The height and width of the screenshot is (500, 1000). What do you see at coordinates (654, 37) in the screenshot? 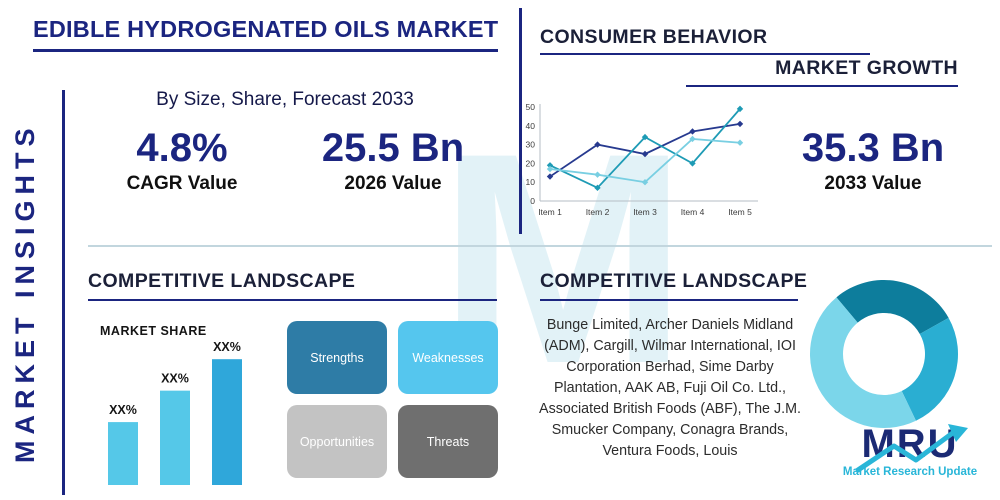
I see `consumer-behavior-heading: CONSUMER BEHAVIOR` at bounding box center [654, 37].